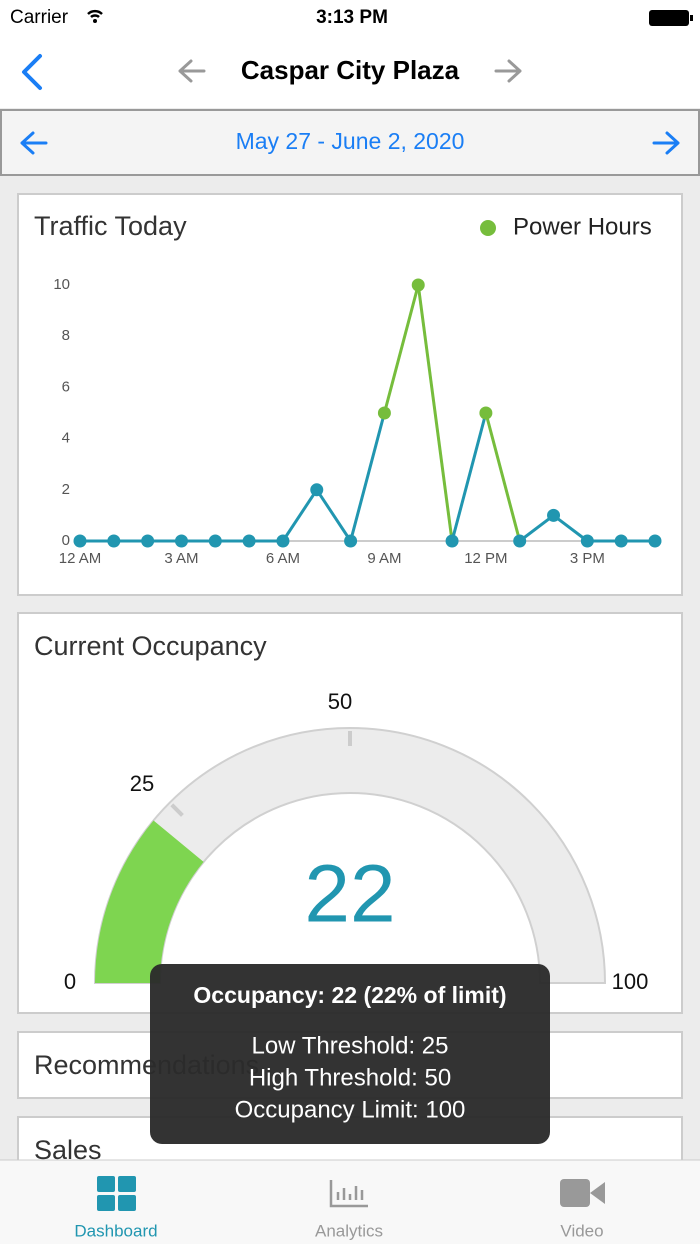  Describe the element at coordinates (340, 701) in the screenshot. I see `gauge-tick-label: 50` at that location.